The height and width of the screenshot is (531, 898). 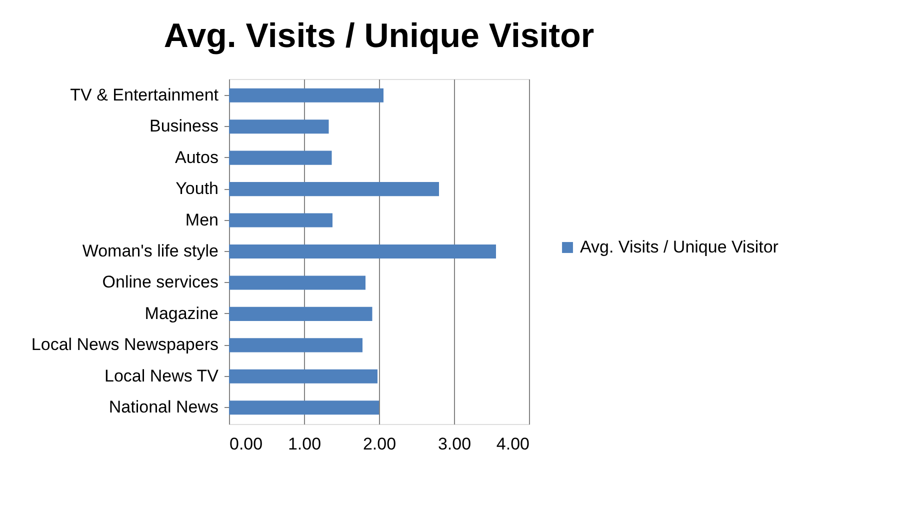 What do you see at coordinates (201, 220) in the screenshot?
I see `y-tick-label: Men` at bounding box center [201, 220].